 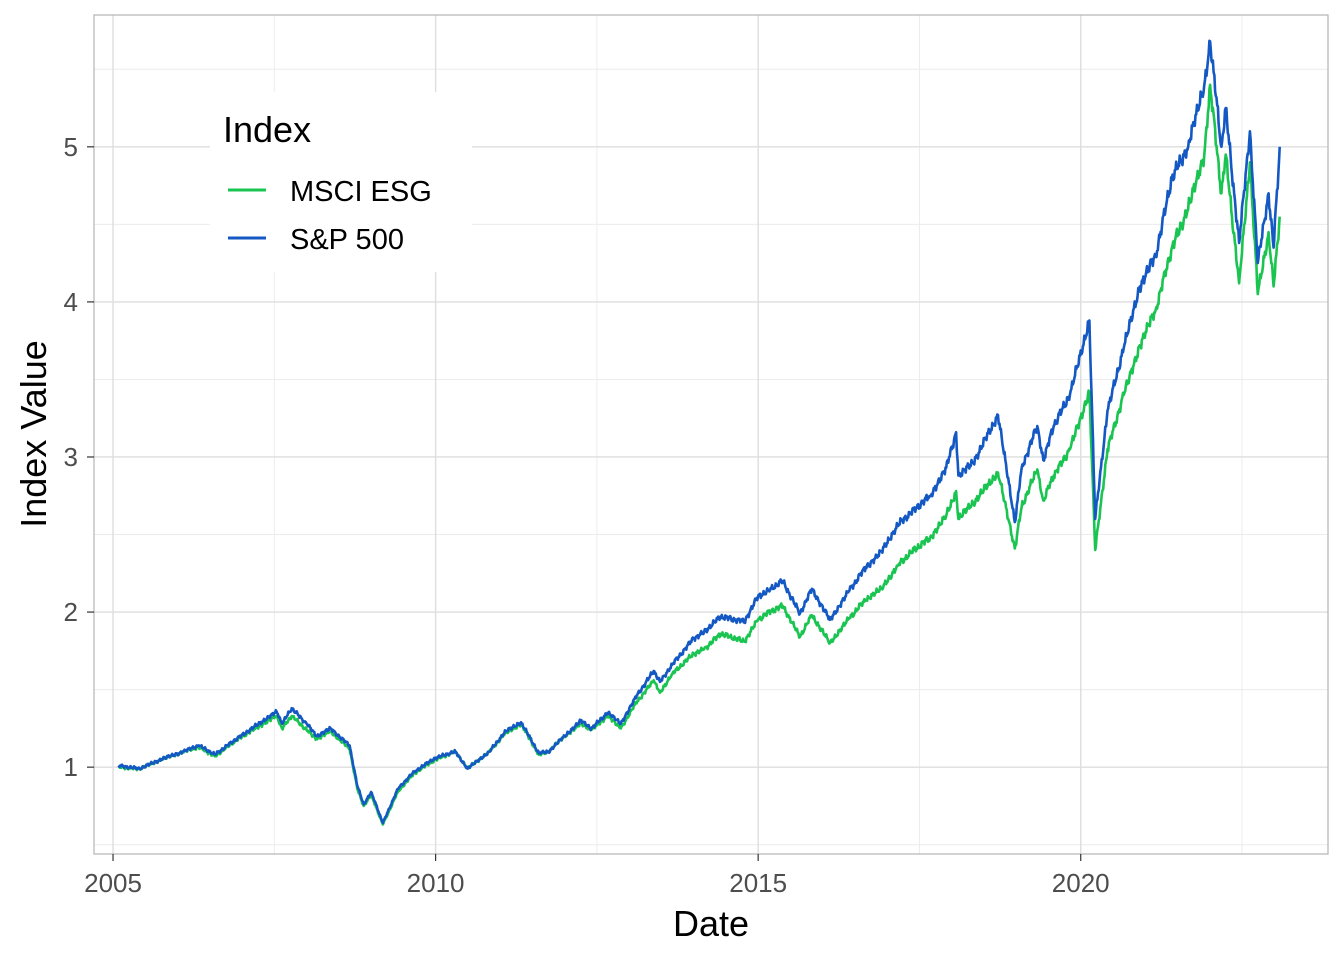 I want to click on y-tick-label: 4, so click(x=71, y=302).